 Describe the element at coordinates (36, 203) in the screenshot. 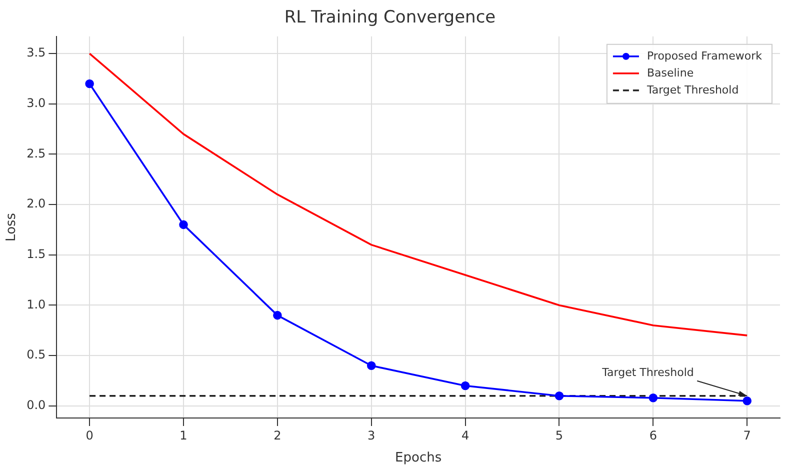

I see `y-tick-label: 2.0` at that location.